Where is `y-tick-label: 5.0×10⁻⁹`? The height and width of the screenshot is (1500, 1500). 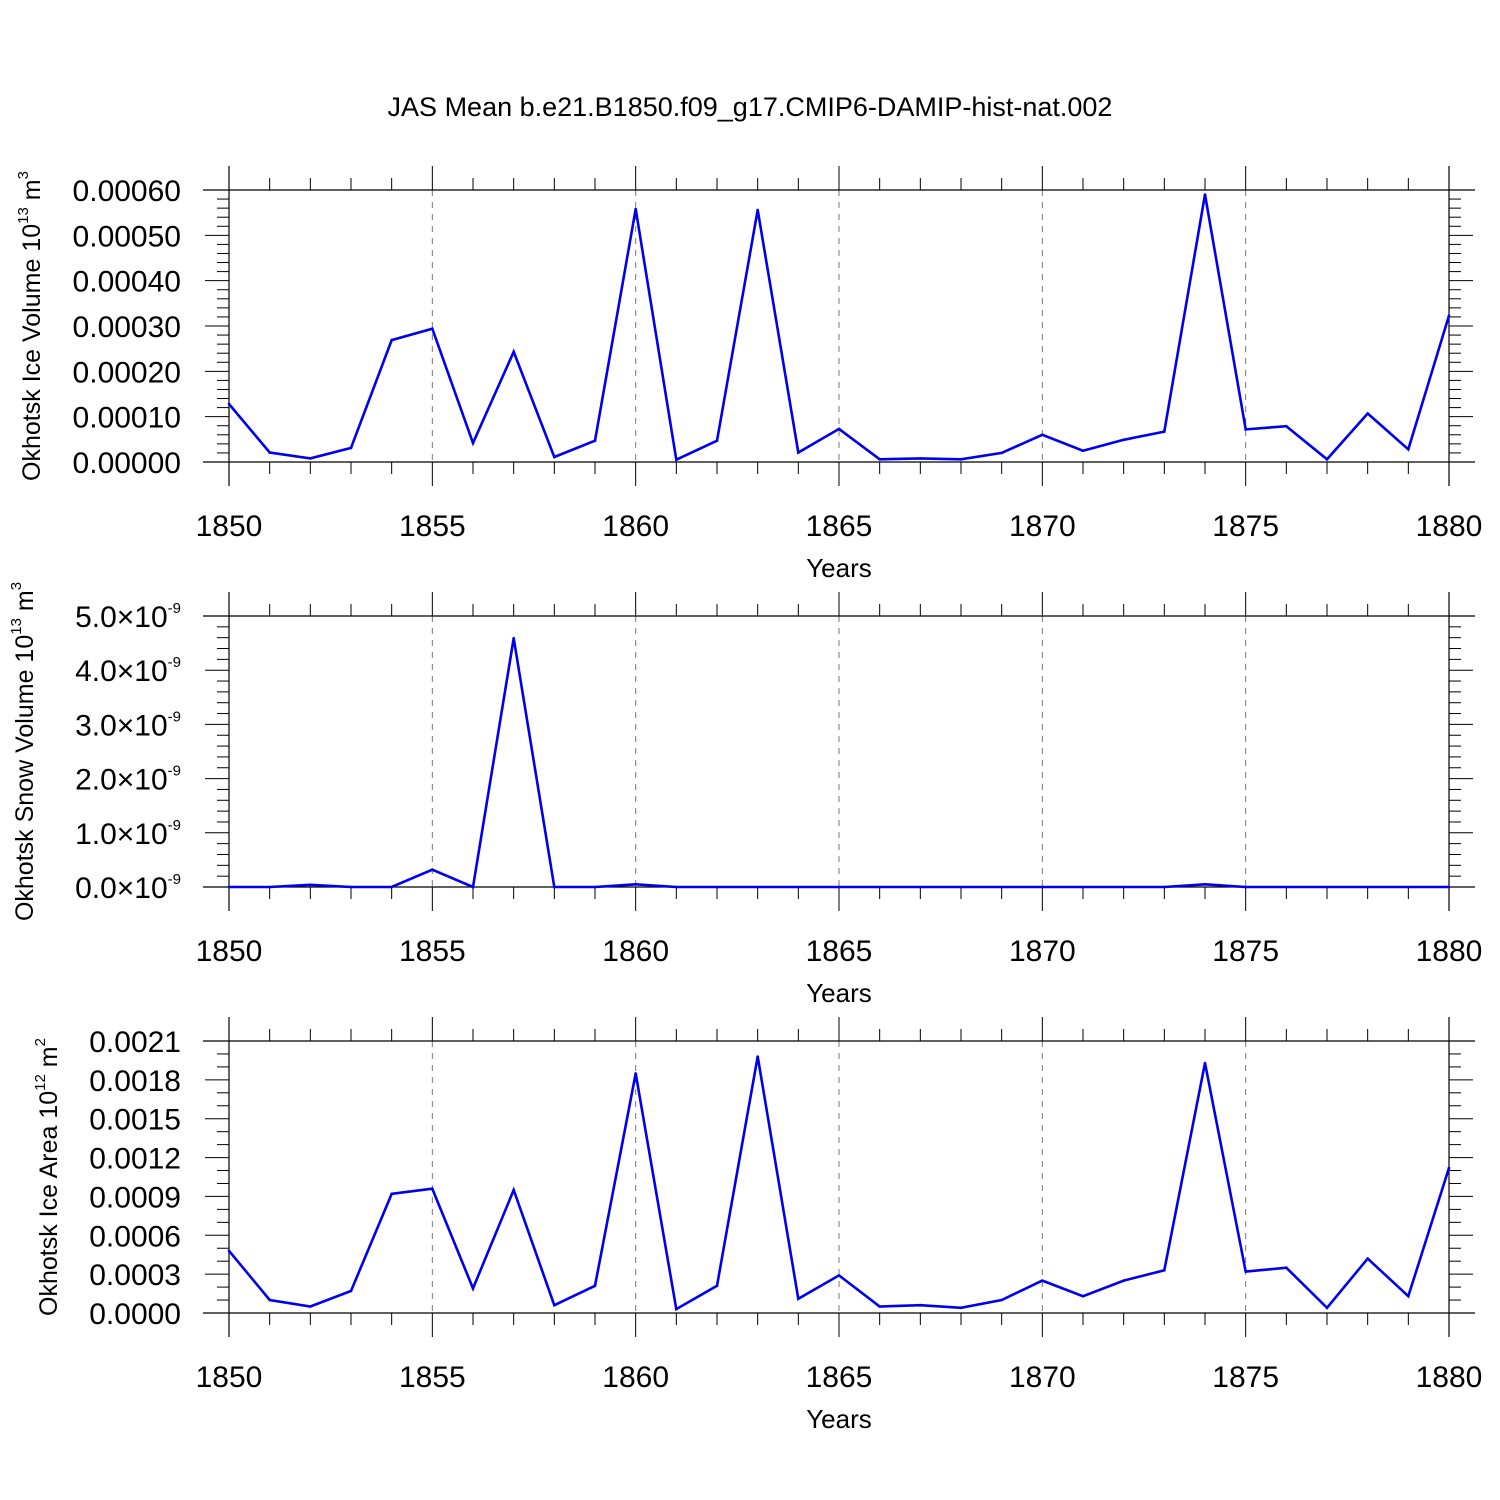
y-tick-label: 5.0×10⁻⁹ is located at coordinates (128, 617).